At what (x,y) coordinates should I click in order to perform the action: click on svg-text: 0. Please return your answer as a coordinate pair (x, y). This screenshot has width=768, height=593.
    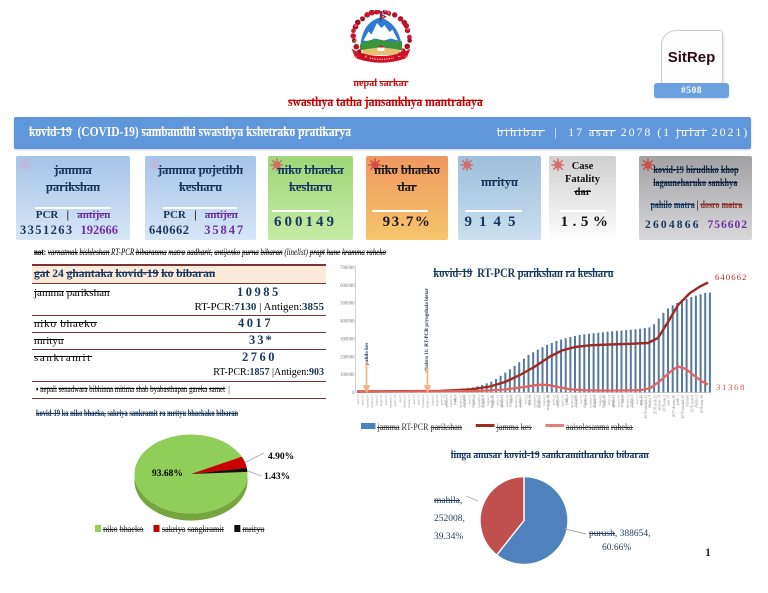
    Looking at the image, I should click on (353, 393).